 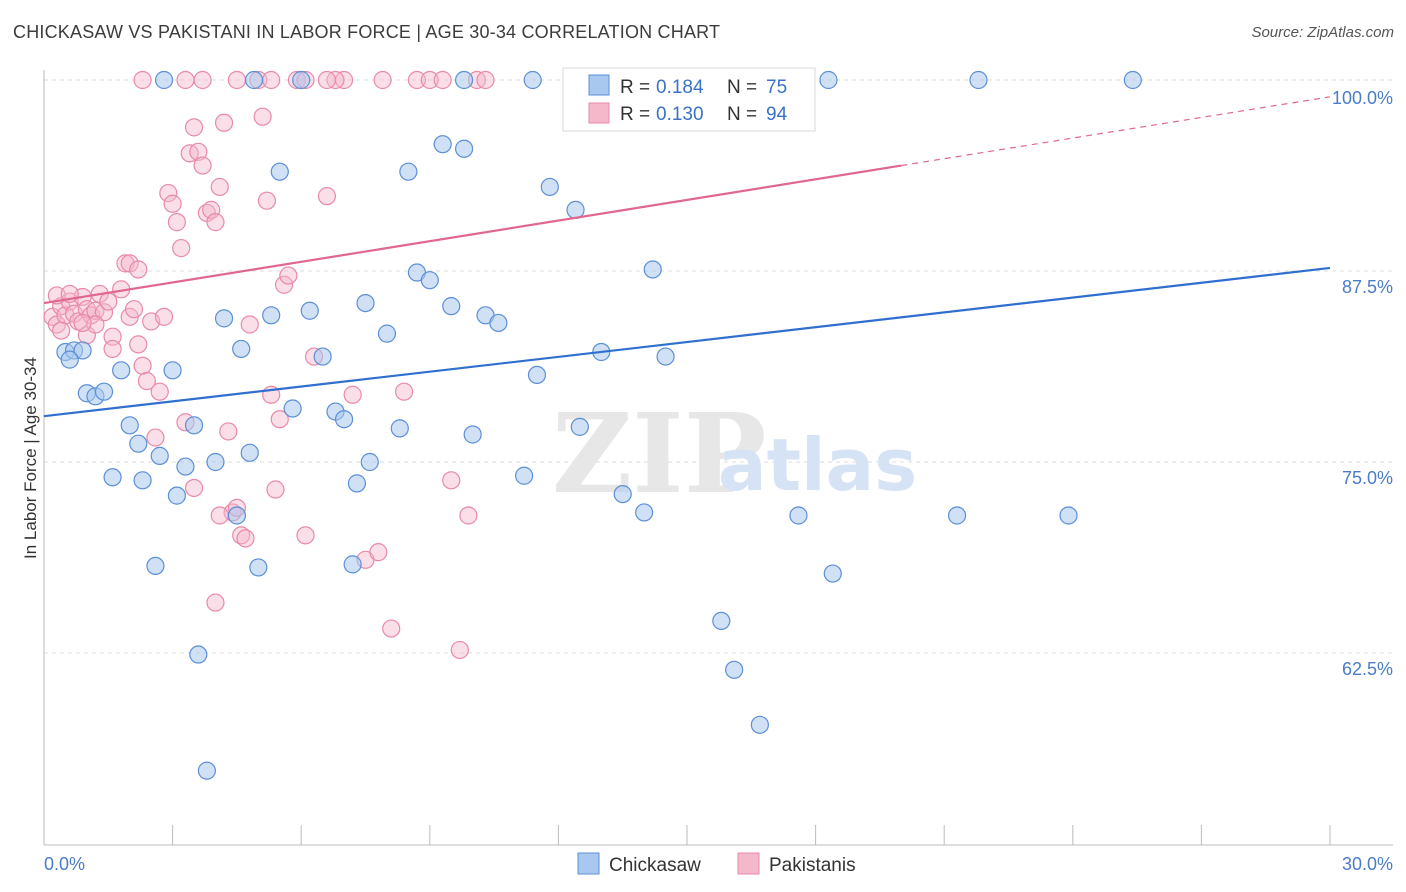 What do you see at coordinates (689, 99) in the screenshot?
I see `legend: R = 0.184 N = 75 R = 0.130 N = 94` at bounding box center [689, 99].